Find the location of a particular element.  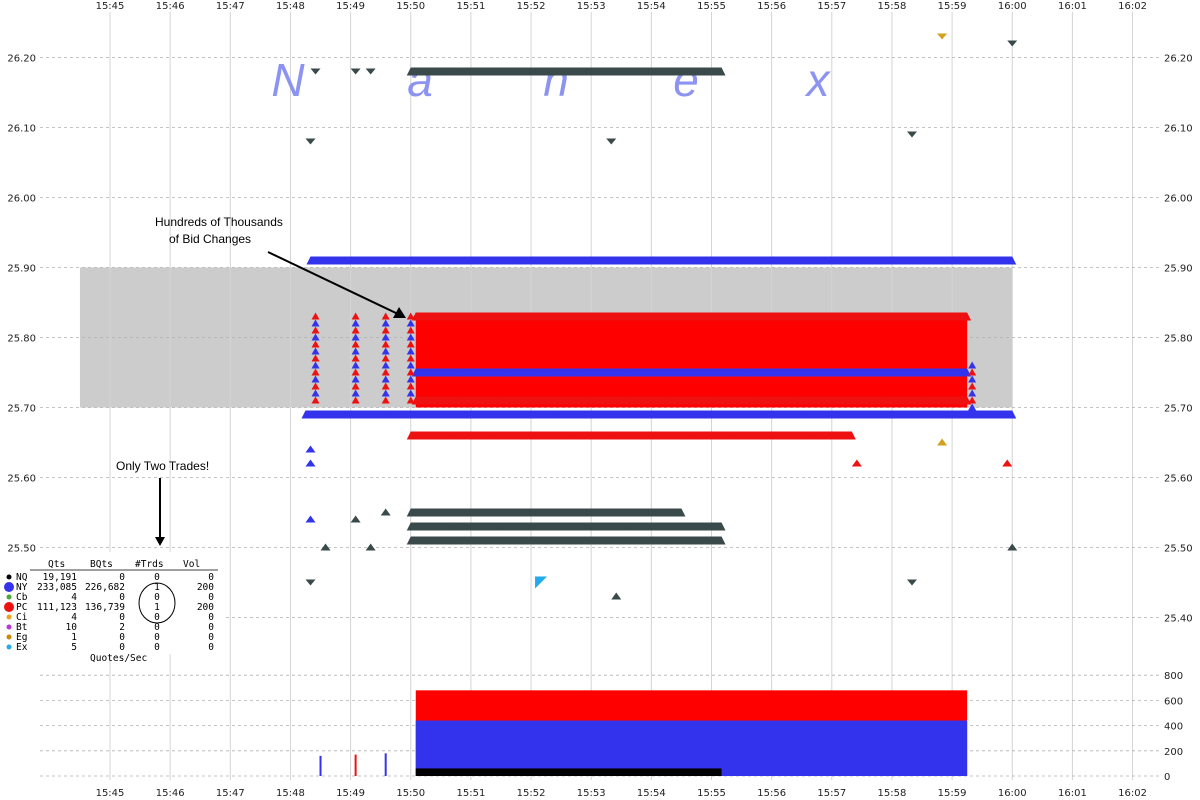

exchange-code: NY is located at coordinates (22, 587).